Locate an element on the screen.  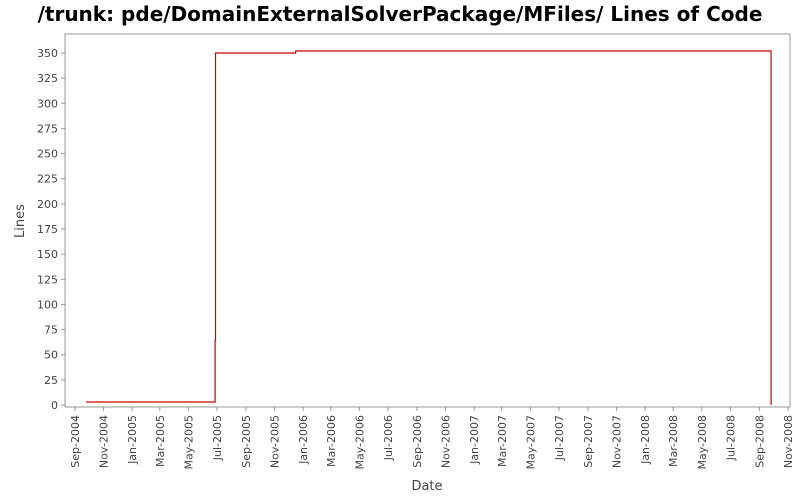
x-tick-label: Sep-2006 is located at coordinates (417, 441).